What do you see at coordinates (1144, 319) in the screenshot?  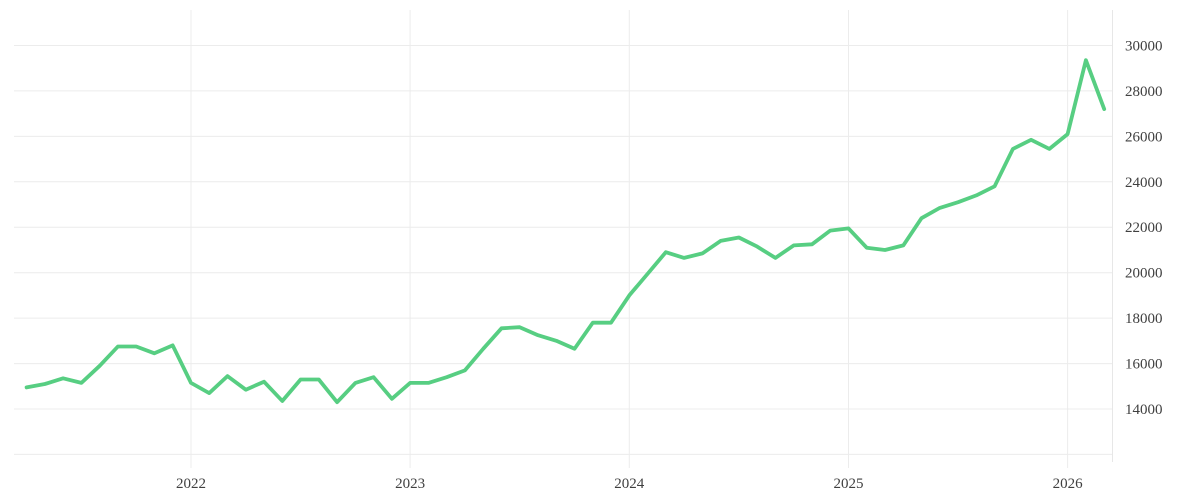 I see `y-axis-tick-label: 18000` at bounding box center [1144, 319].